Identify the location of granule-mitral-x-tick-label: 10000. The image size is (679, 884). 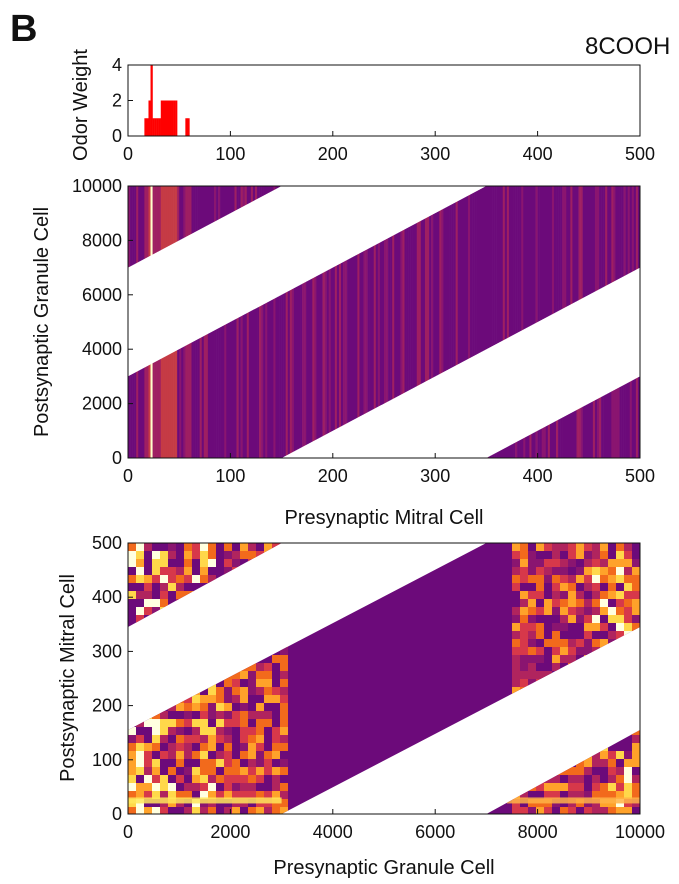
(640, 832).